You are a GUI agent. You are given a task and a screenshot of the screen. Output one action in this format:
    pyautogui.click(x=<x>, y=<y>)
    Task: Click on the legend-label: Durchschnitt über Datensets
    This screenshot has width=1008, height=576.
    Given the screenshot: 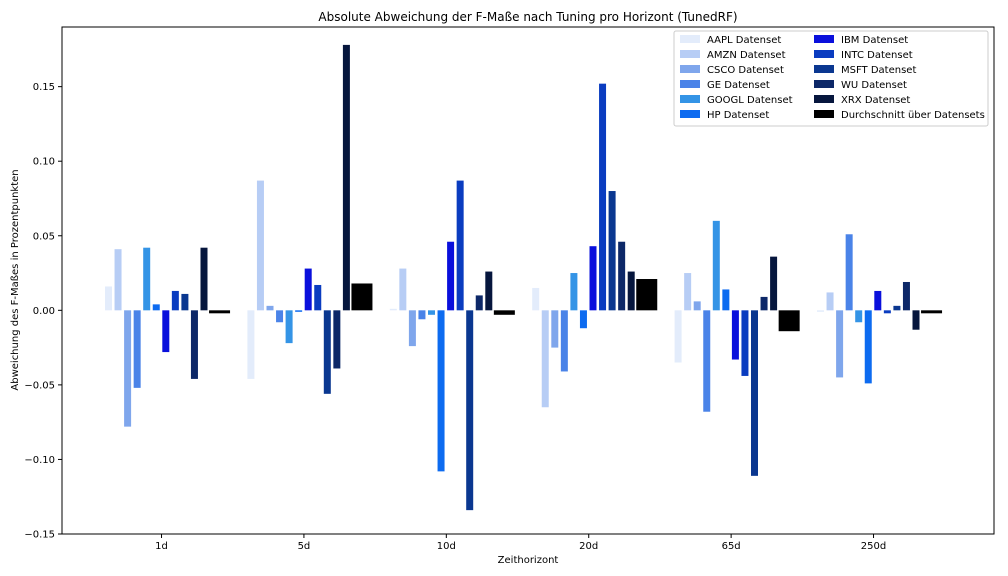 What is the action you would take?
    pyautogui.click(x=913, y=115)
    